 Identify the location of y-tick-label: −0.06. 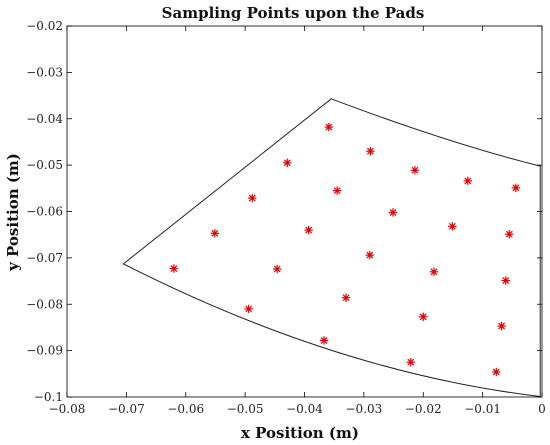
(44, 212).